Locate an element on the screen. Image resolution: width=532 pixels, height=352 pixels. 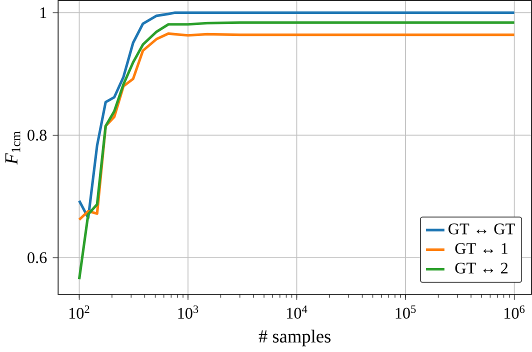
x-tick-label: 10$^{5}$ is located at coordinates (406, 312).